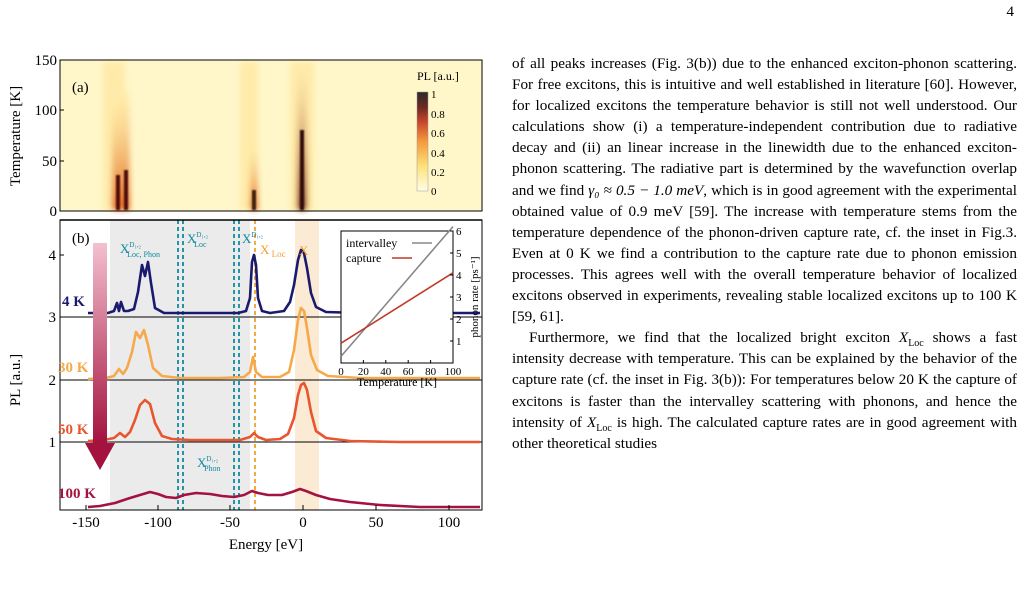 The width and height of the screenshot is (1026, 599). Describe the element at coordinates (54, 212) in the screenshot. I see `ytick-label: 0` at that location.